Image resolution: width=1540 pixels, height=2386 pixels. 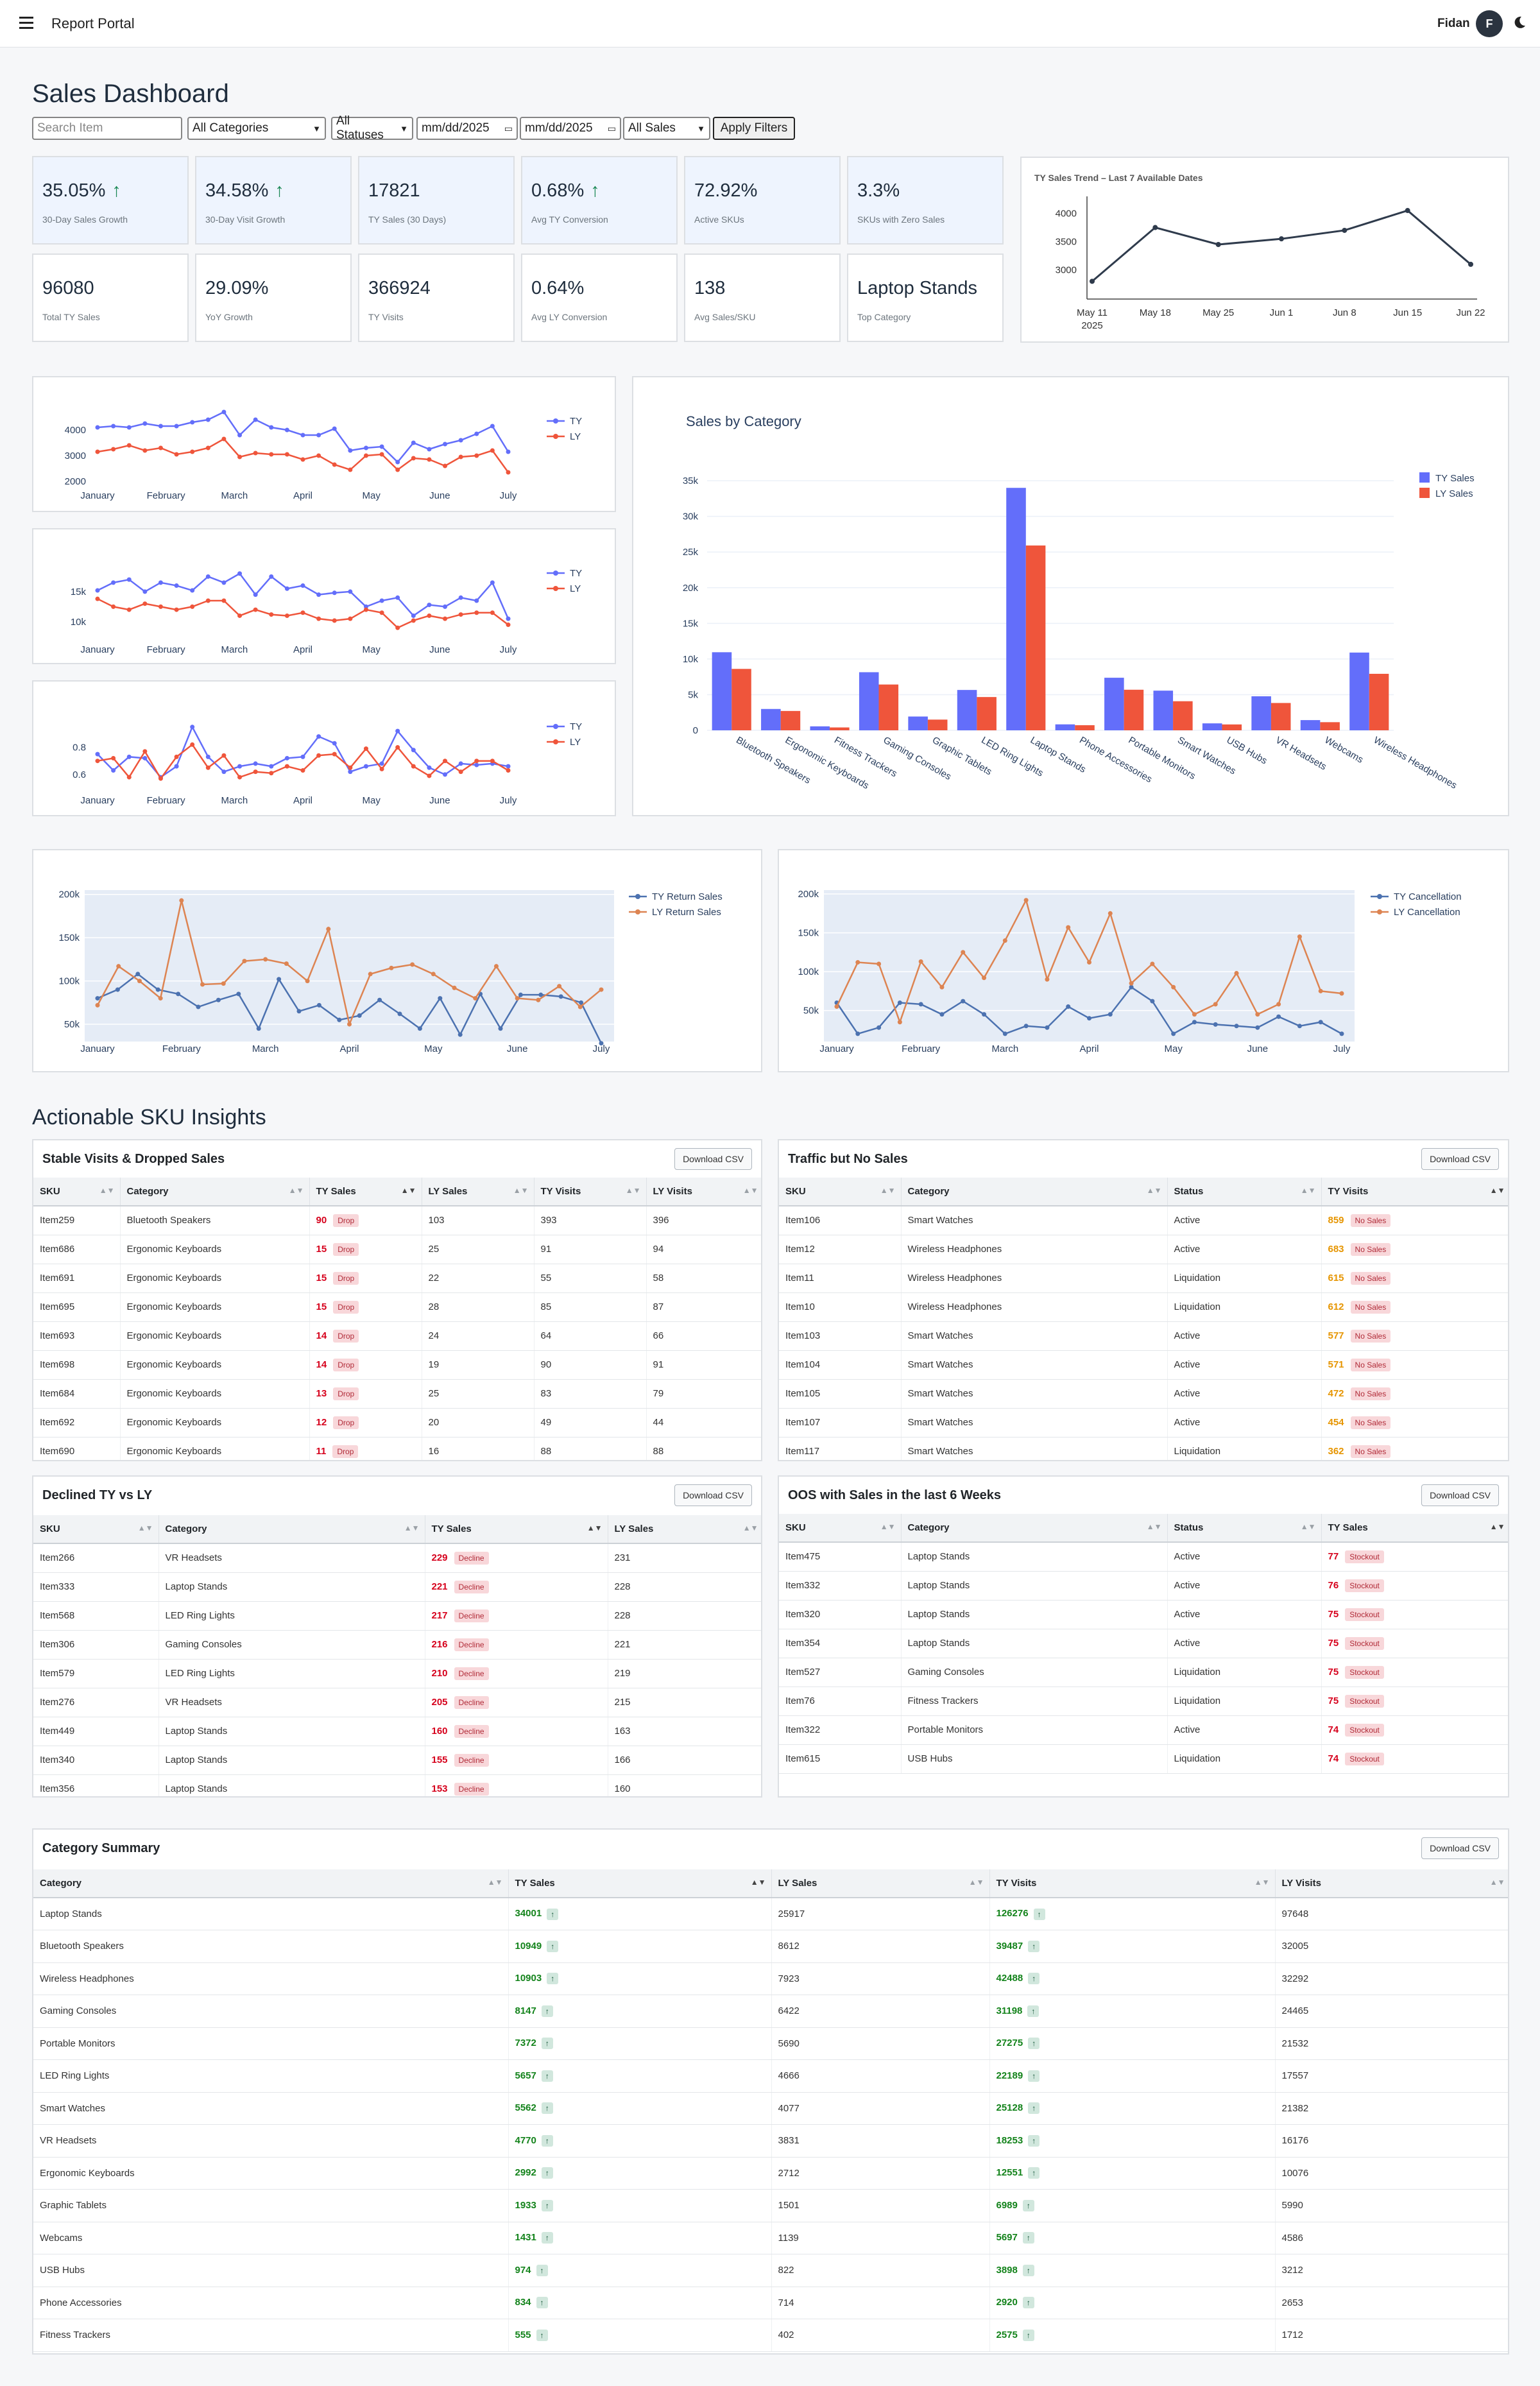 What do you see at coordinates (771, 2043) in the screenshot?
I see `table-row: Portable Monitors 7372 ↑ 5690 27275 ↑ 21532` at bounding box center [771, 2043].